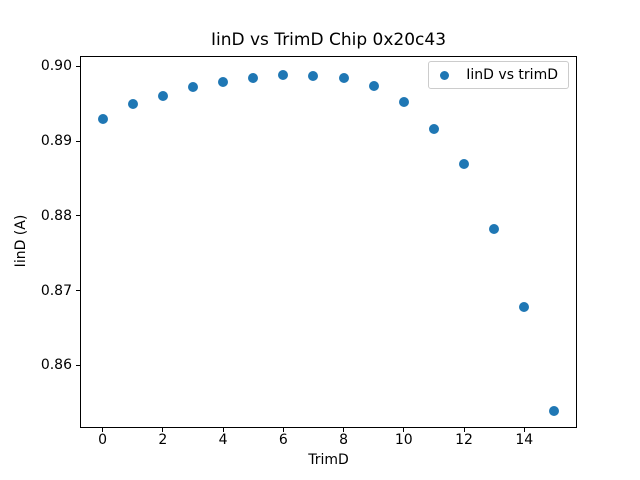 Image resolution: width=640 pixels, height=480 pixels. Describe the element at coordinates (56, 290) in the screenshot. I see `y-tick-label: 0.87` at that location.